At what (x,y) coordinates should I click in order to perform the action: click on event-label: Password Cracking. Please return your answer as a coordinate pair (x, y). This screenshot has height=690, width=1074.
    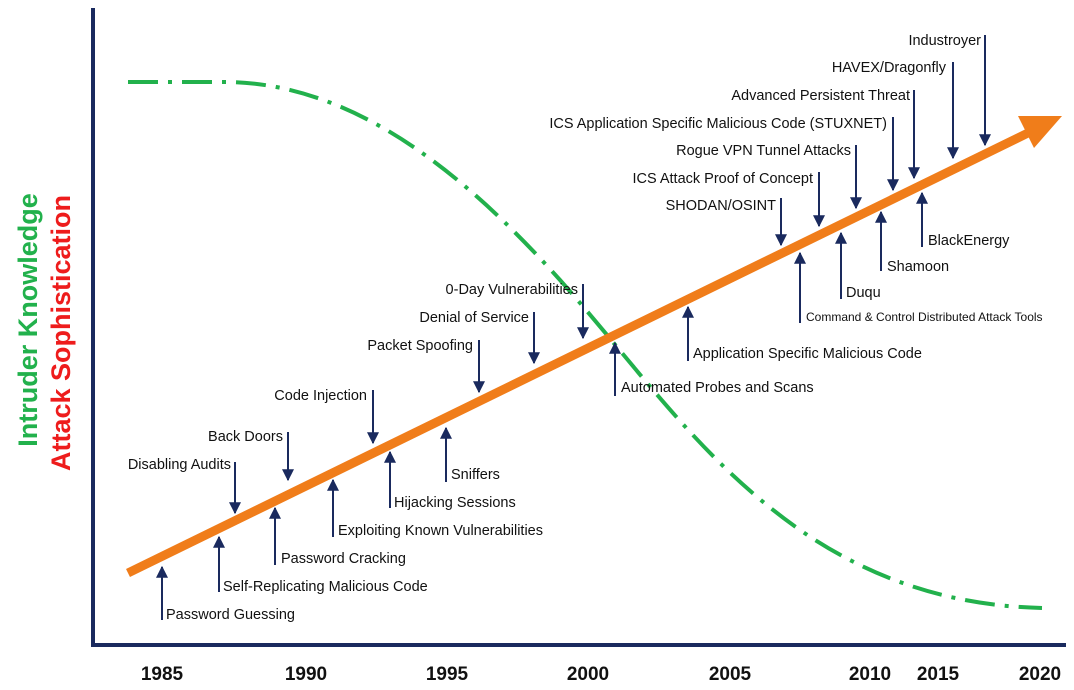
    Looking at the image, I should click on (343, 559).